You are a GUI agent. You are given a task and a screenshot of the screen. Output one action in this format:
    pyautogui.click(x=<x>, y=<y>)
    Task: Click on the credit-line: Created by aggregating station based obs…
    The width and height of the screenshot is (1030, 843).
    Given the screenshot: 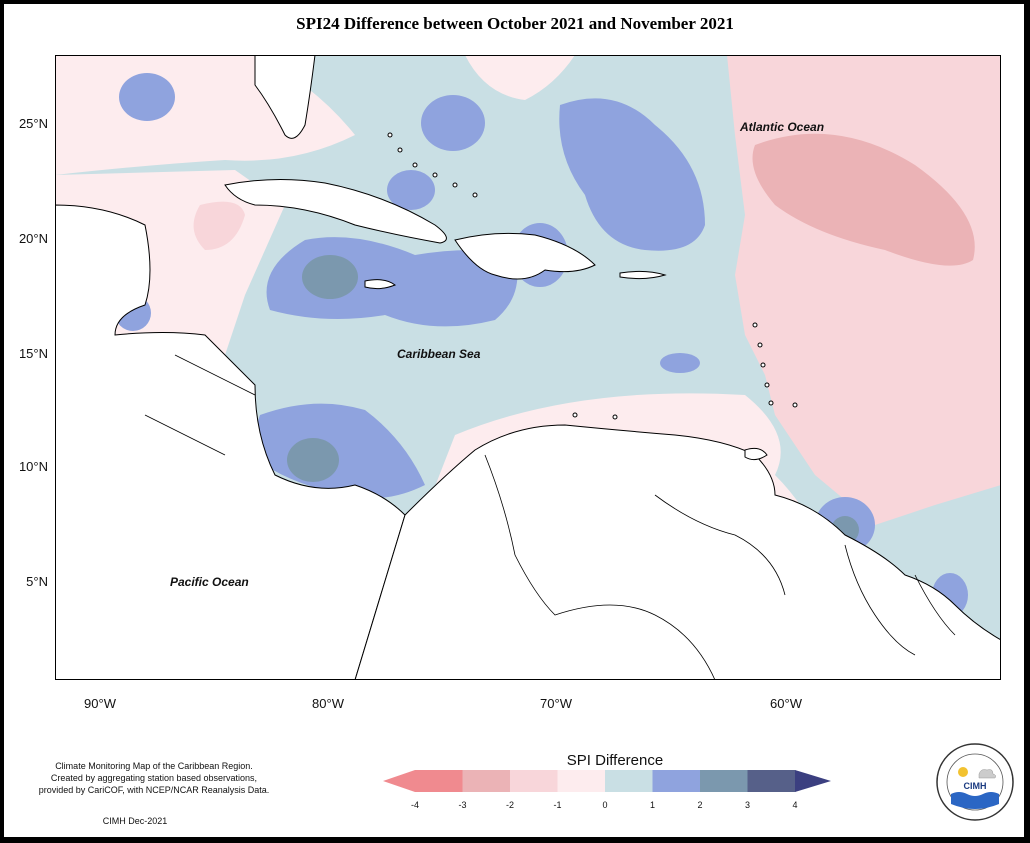 What is the action you would take?
    pyautogui.click(x=154, y=778)
    